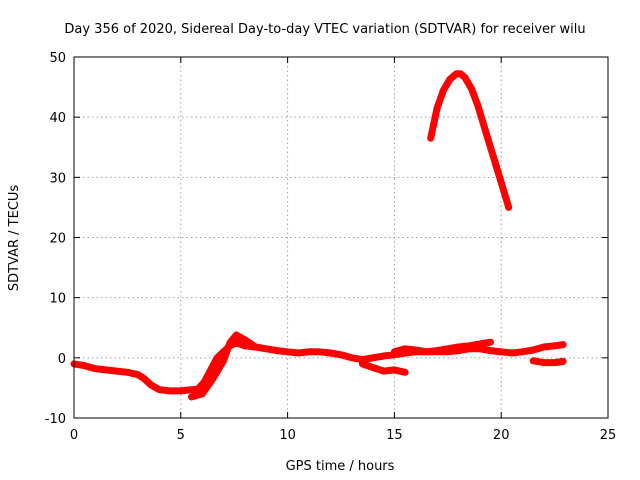 Image resolution: width=640 pixels, height=480 pixels. Describe the element at coordinates (287, 435) in the screenshot. I see `x-tick-label: 10` at that location.